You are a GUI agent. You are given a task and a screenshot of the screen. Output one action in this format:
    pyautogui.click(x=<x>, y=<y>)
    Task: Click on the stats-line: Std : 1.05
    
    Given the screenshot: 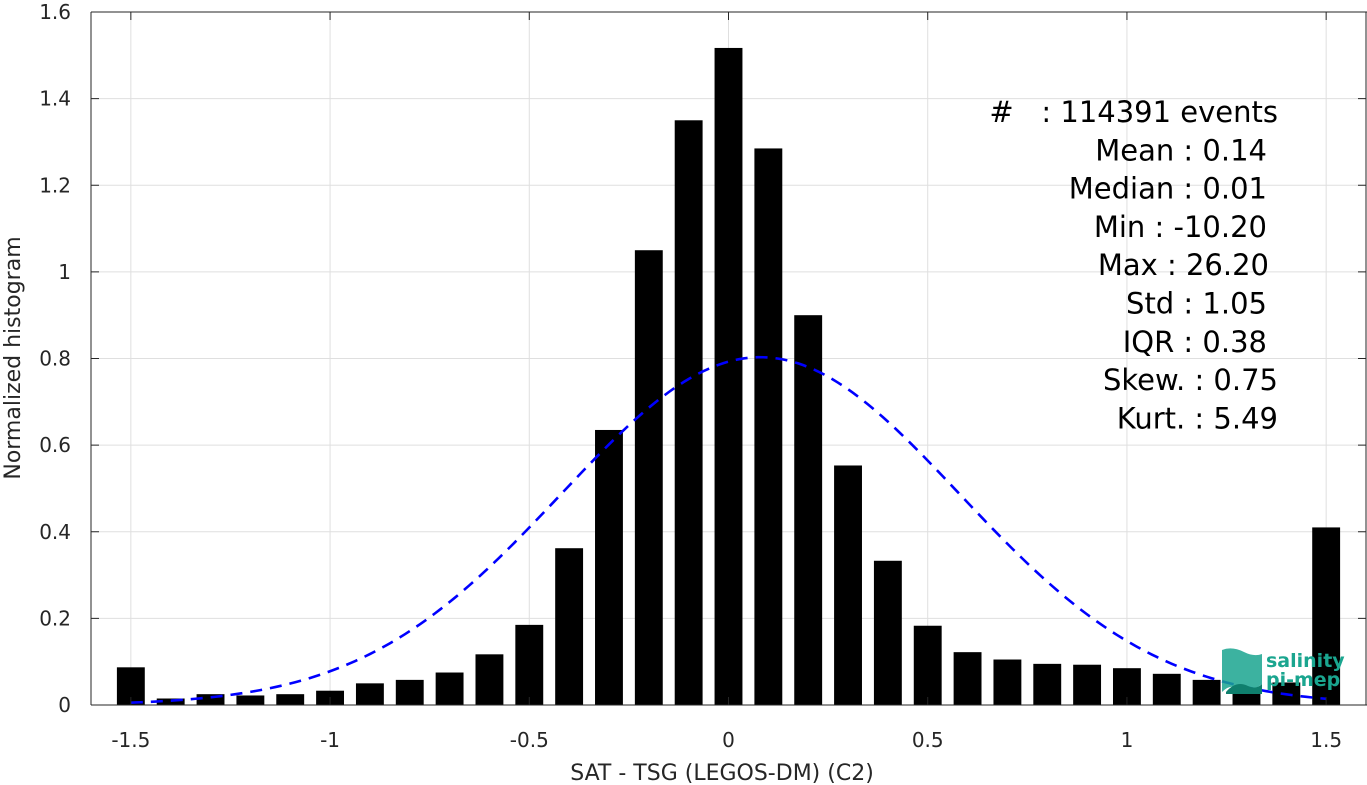 What is the action you would take?
    pyautogui.click(x=1196, y=304)
    